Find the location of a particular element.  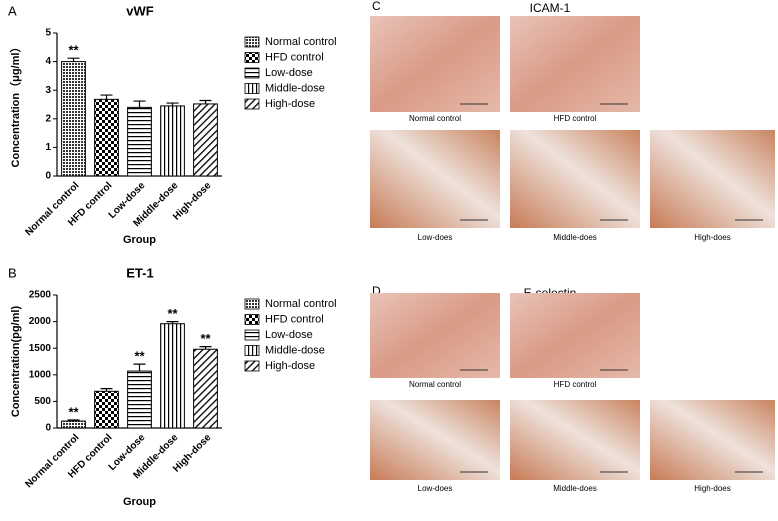

y-tick-label: 1500 is located at coordinates (40, 348).